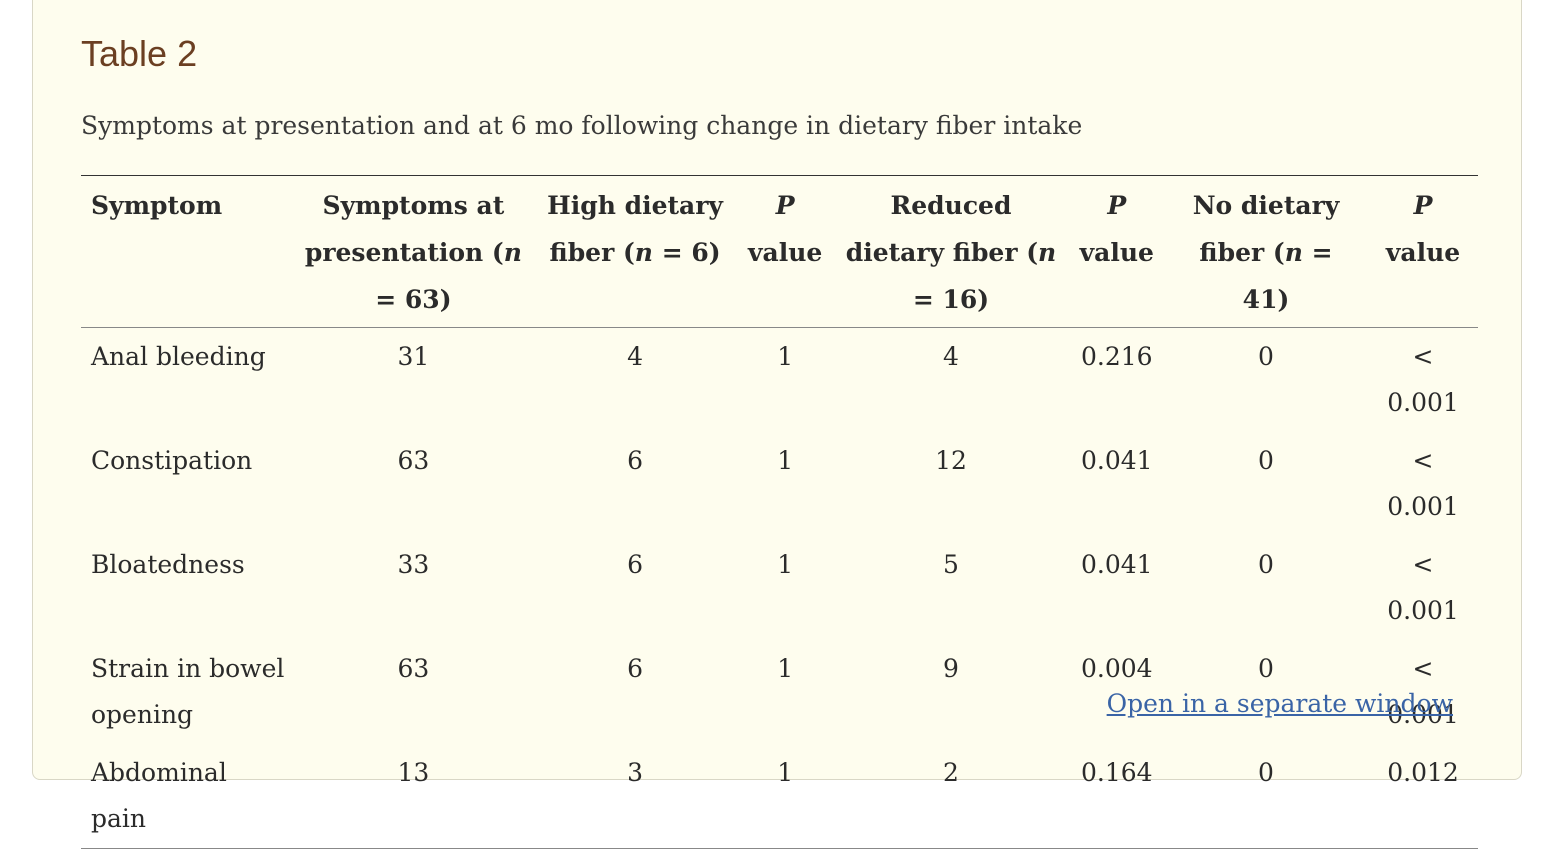  Describe the element at coordinates (413, 356) in the screenshot. I see `table-cell: 31` at that location.